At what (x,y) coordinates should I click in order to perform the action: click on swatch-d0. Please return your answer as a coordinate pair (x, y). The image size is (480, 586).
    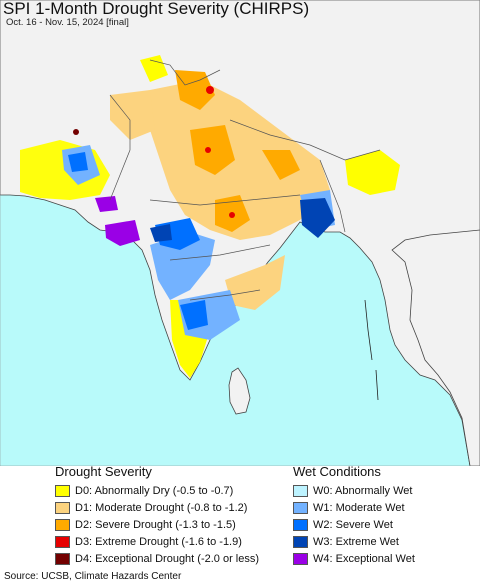
    Looking at the image, I should click on (62, 491).